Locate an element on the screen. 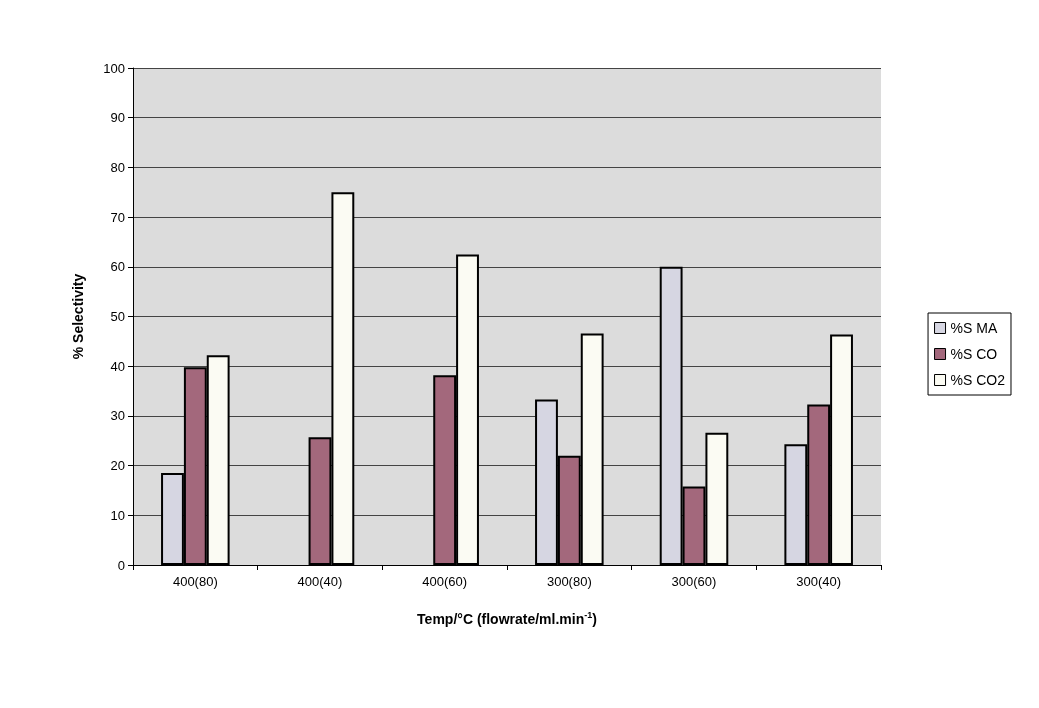 The height and width of the screenshot is (708, 1039). y-tick-label: 60 is located at coordinates (117, 267).